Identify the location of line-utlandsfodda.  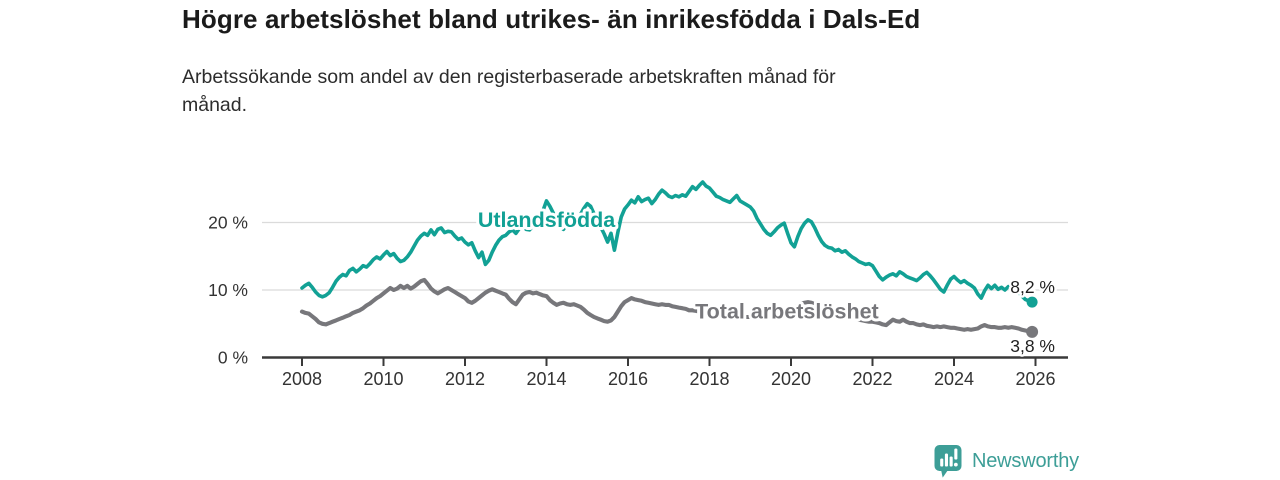
(667, 242).